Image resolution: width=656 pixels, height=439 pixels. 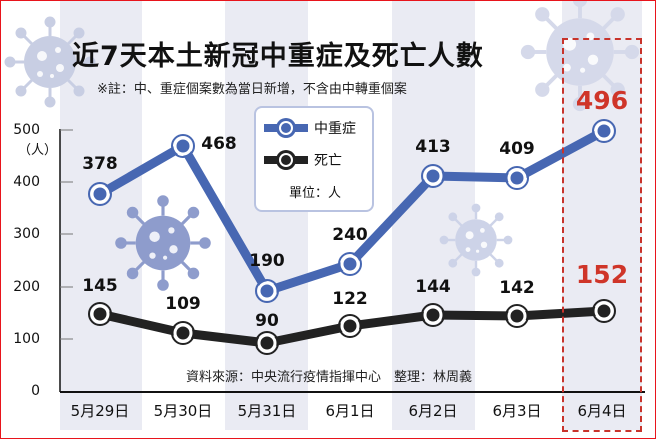 What do you see at coordinates (602, 274) in the screenshot?
I see `death-value-highlight: 152` at bounding box center [602, 274].